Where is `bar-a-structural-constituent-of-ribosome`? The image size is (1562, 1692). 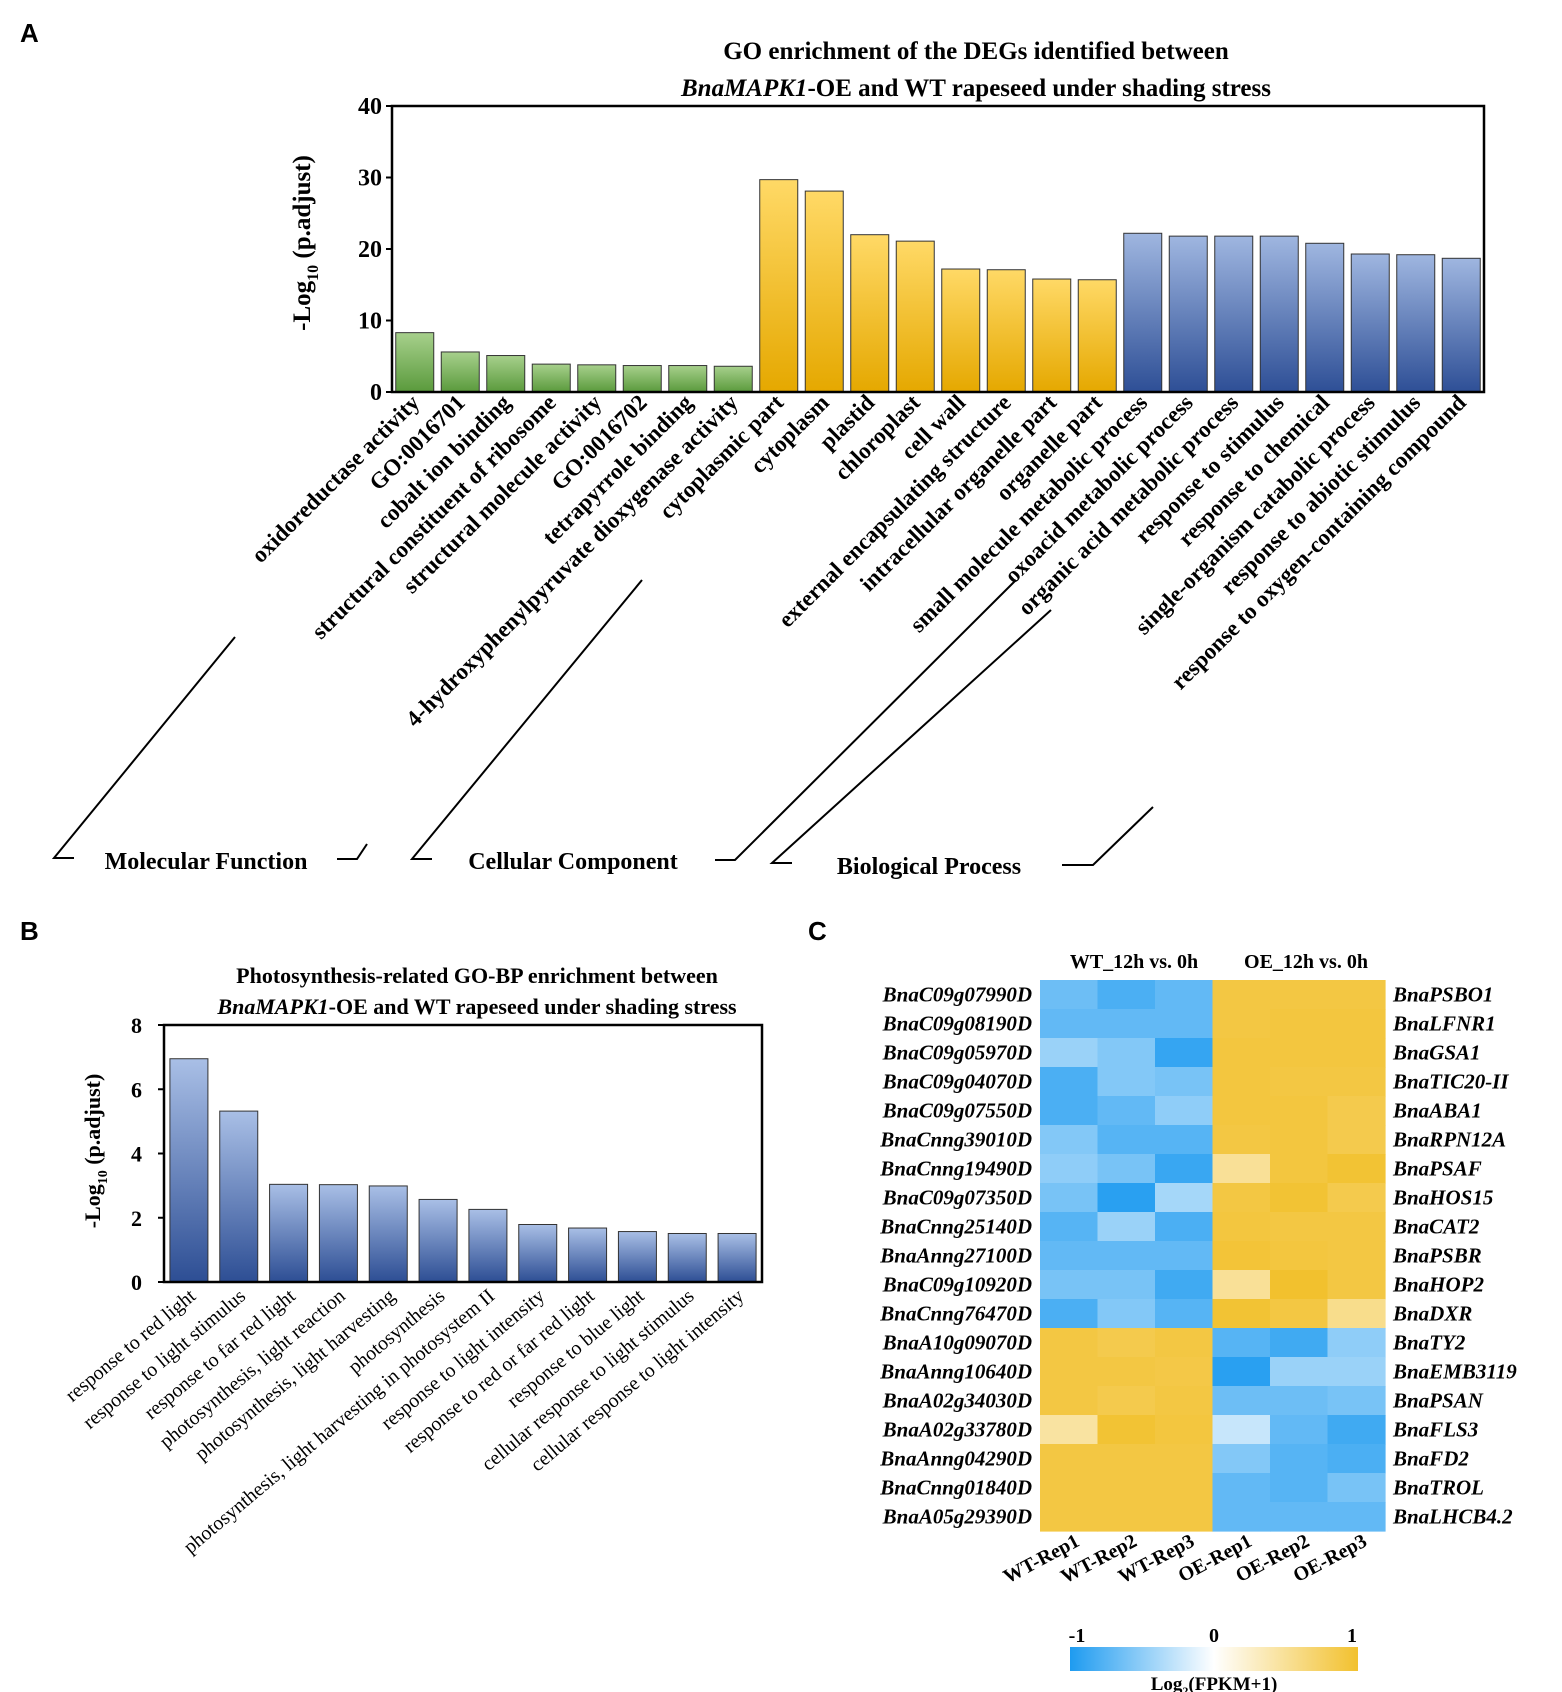 bar-a-structural-constituent-of-ribosome is located at coordinates (551, 378).